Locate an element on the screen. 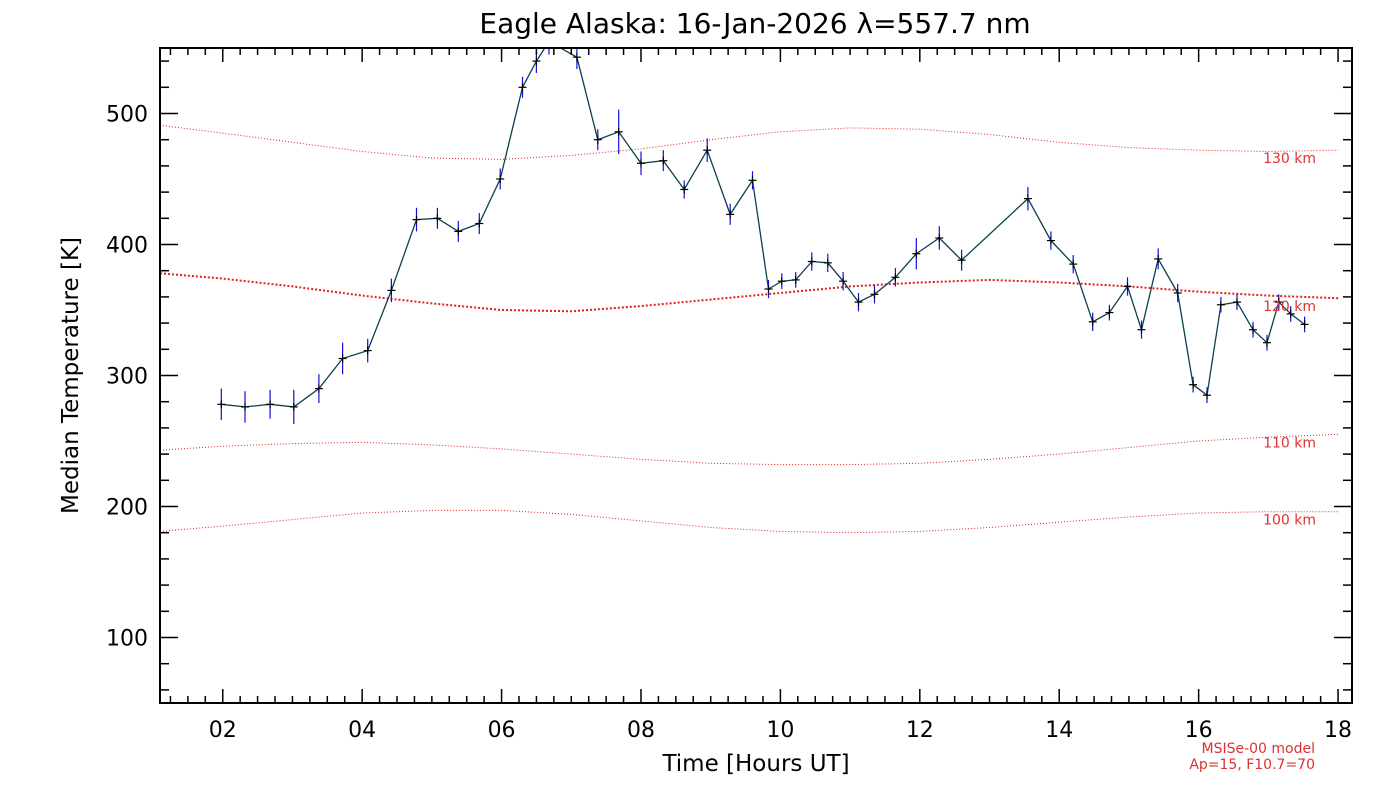 The image size is (1400, 804). x-tick-label: 18 is located at coordinates (1338, 730).